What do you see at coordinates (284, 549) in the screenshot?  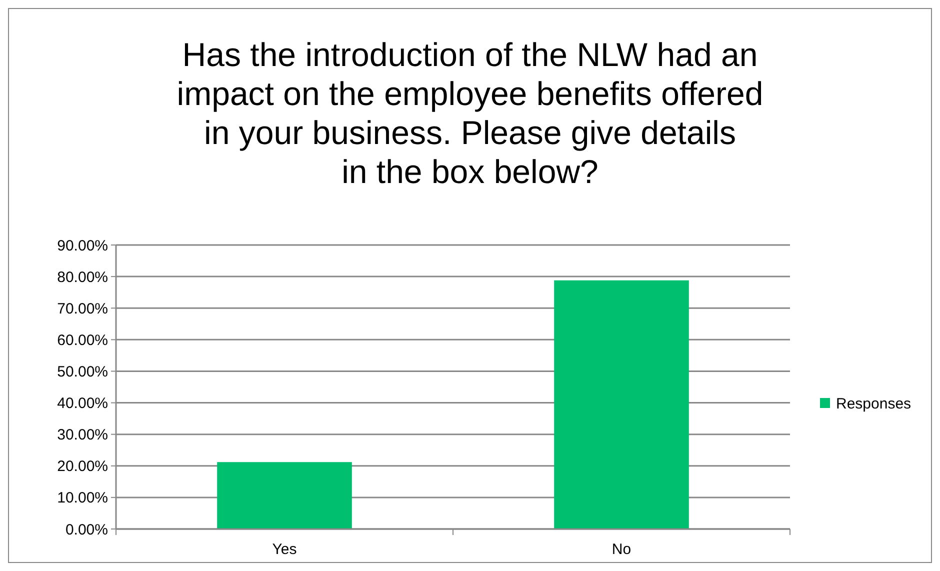 I see `x-tick-label: Yes` at bounding box center [284, 549].